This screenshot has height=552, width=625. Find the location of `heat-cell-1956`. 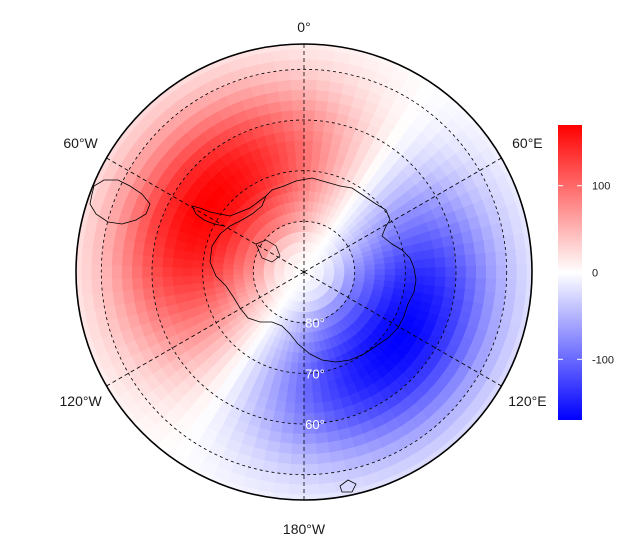

heat-cell-1956 is located at coordinates (521, 256).